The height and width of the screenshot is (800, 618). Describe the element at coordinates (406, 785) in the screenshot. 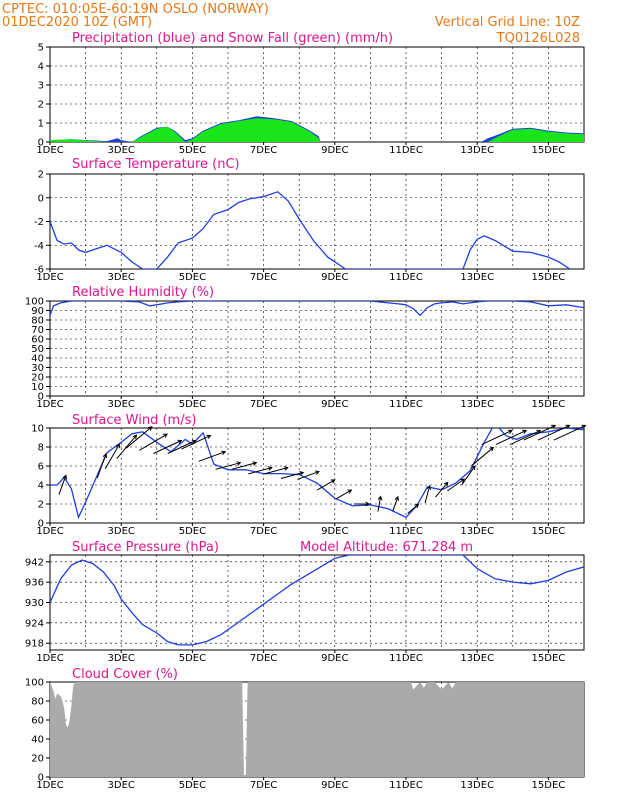

I see `cloud-cover-xtick-label: 11DEC` at that location.